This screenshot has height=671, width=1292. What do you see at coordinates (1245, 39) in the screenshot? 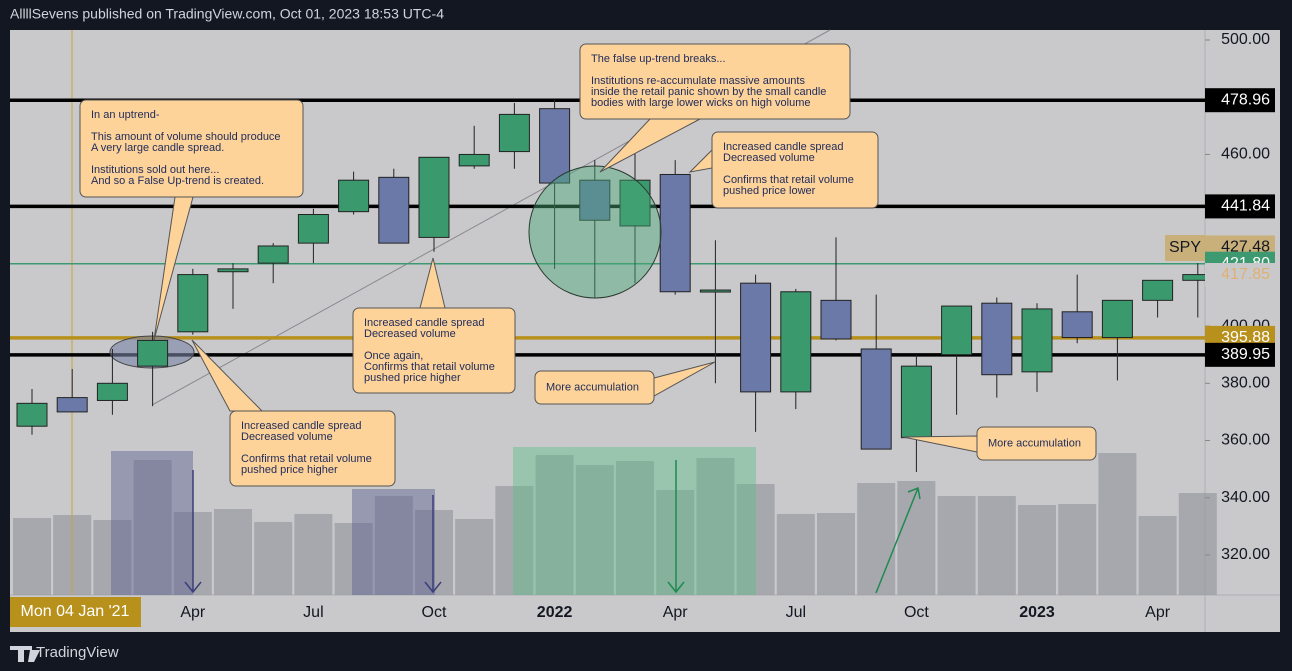
I see `y-tick-label: 500.00` at bounding box center [1245, 39].